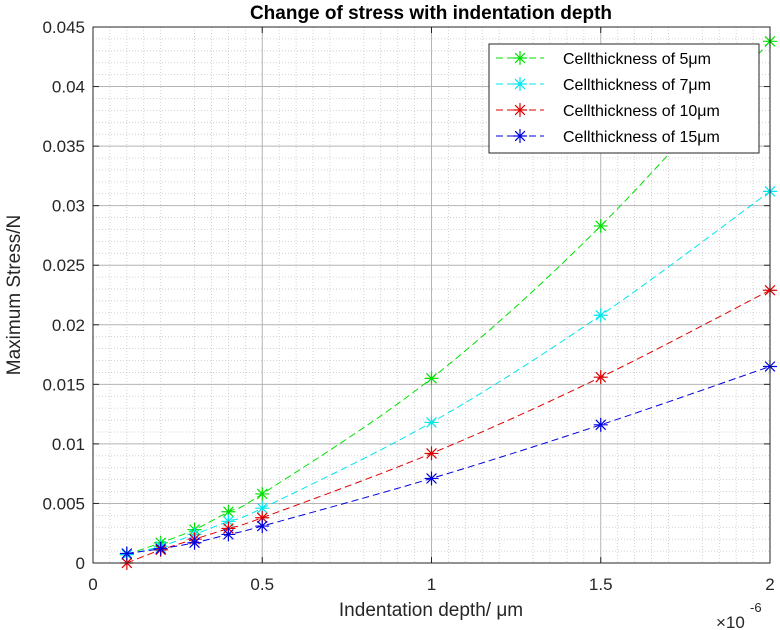 The height and width of the screenshot is (630, 780). What do you see at coordinates (68, 206) in the screenshot?
I see `y-tick-label: 0.03` at bounding box center [68, 206].